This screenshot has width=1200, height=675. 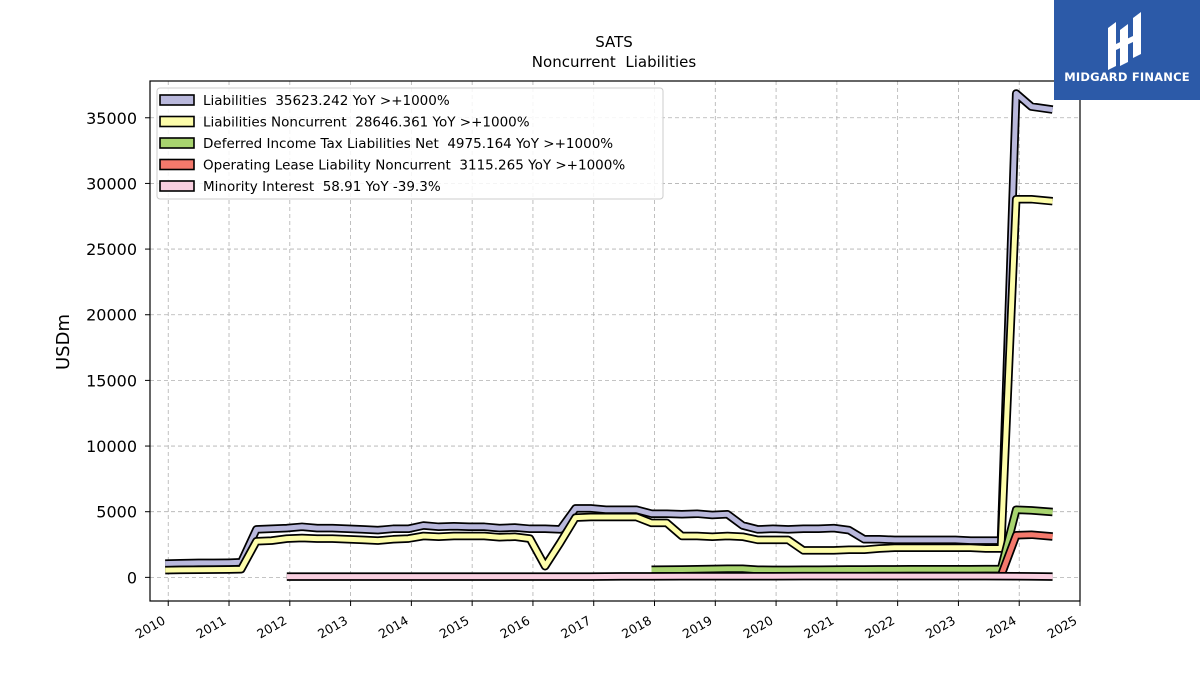 What do you see at coordinates (1061, 627) in the screenshot?
I see `x-tick-label: 2025` at bounding box center [1061, 627].